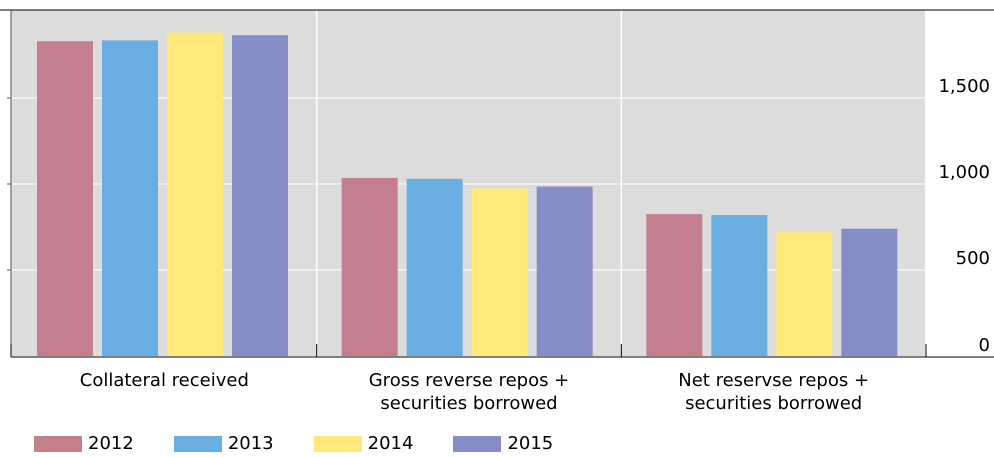 Image resolution: width=994 pixels, height=457 pixels. Describe the element at coordinates (964, 172) in the screenshot. I see `y-tick-label: 1,000` at that location.